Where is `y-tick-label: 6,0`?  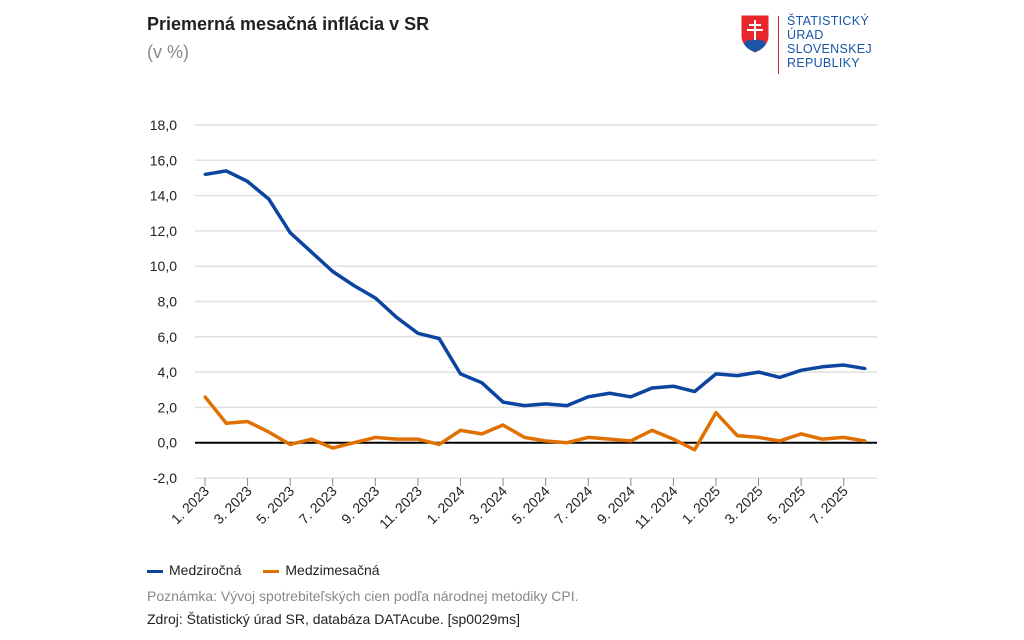 y-tick-label: 6,0 is located at coordinates (168, 337).